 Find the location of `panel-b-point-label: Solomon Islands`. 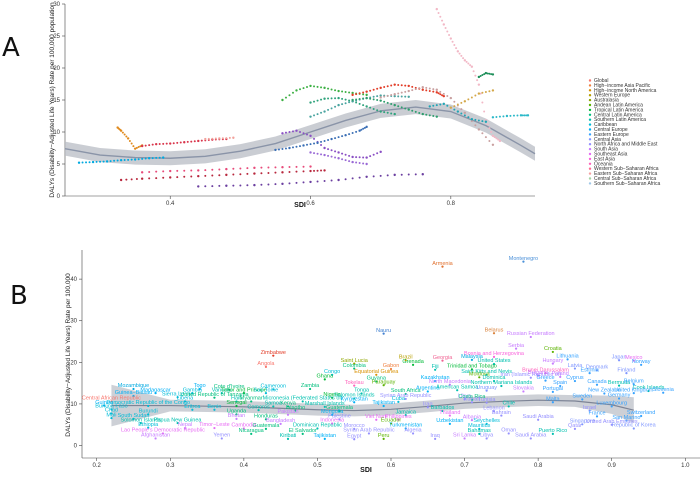

panel-b-point-label: Solomon Islands is located at coordinates (354, 396).